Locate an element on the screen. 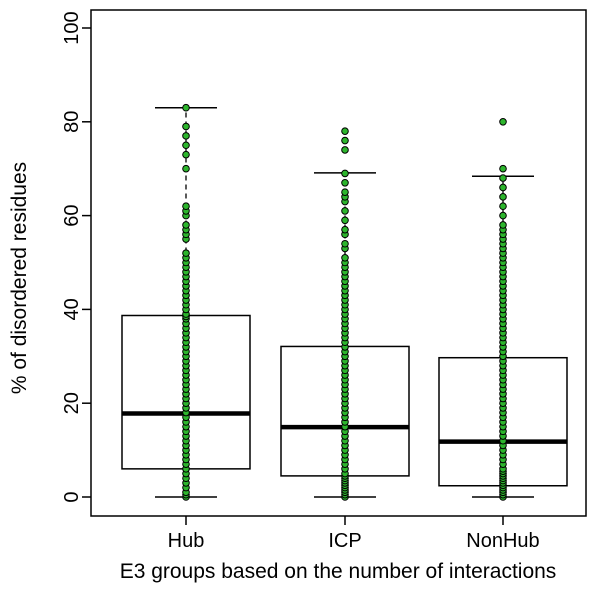  y-tick-label: 80 is located at coordinates (72, 122).